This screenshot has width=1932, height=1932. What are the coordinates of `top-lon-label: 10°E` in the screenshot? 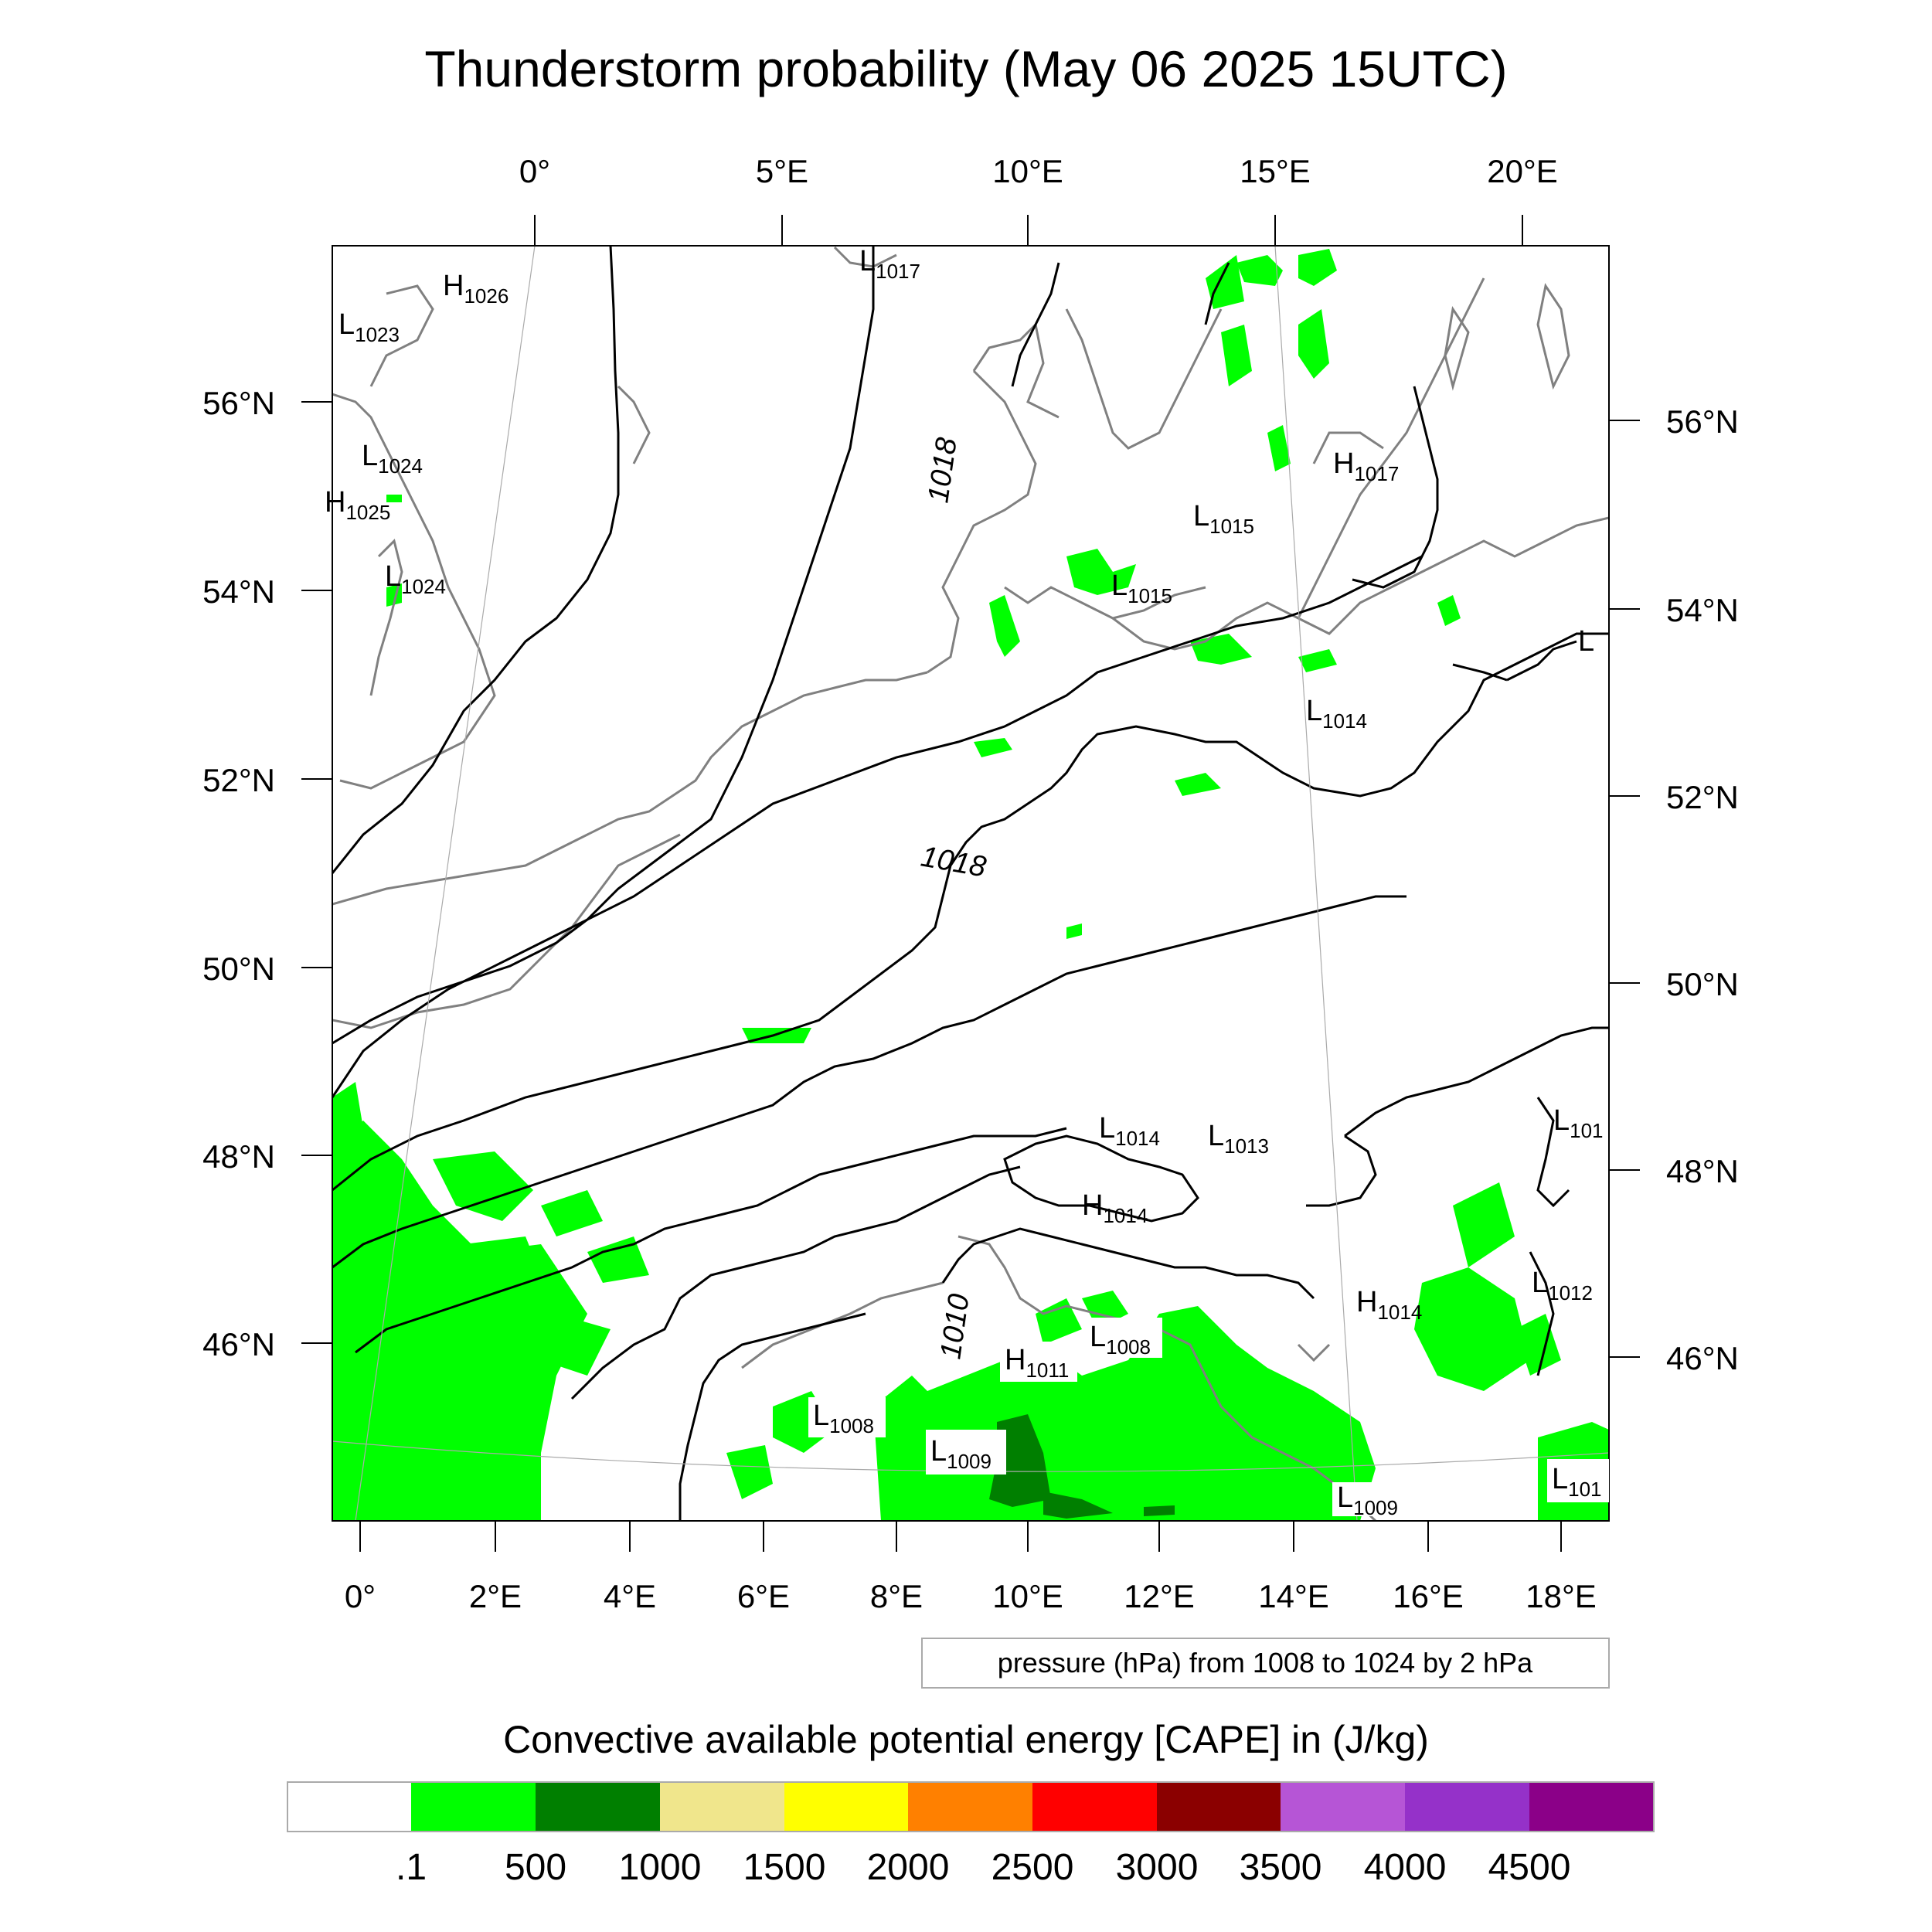 It's located at (1028, 171).